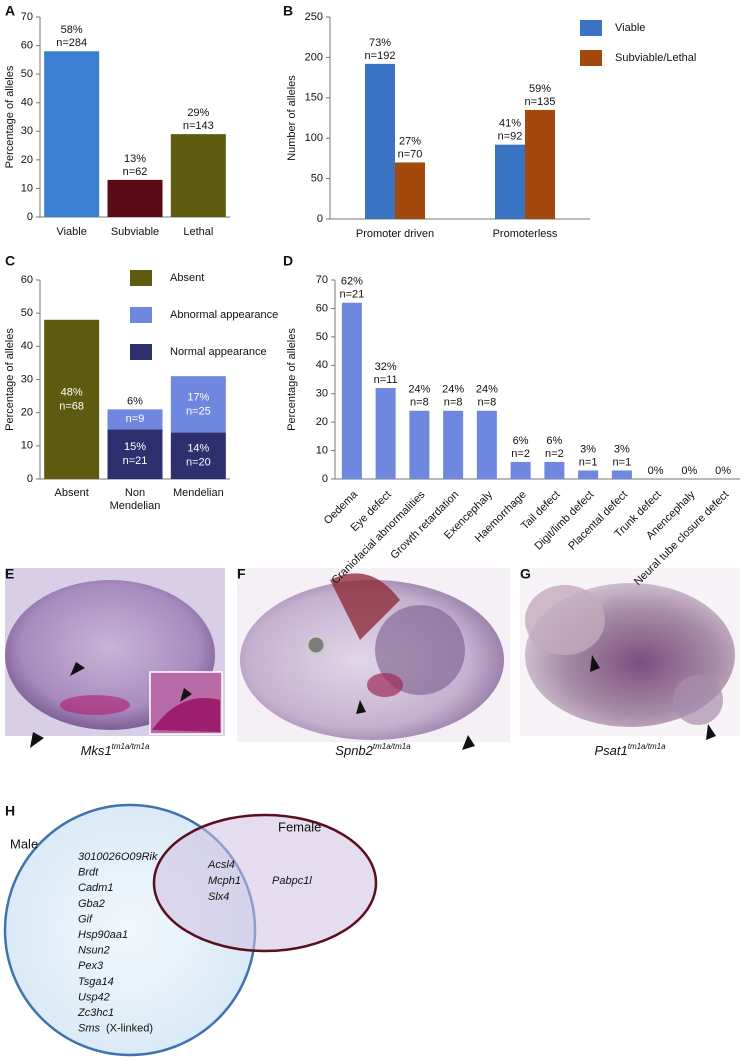 Image resolution: width=745 pixels, height=1060 pixels. I want to click on panel-label: B, so click(288, 11).